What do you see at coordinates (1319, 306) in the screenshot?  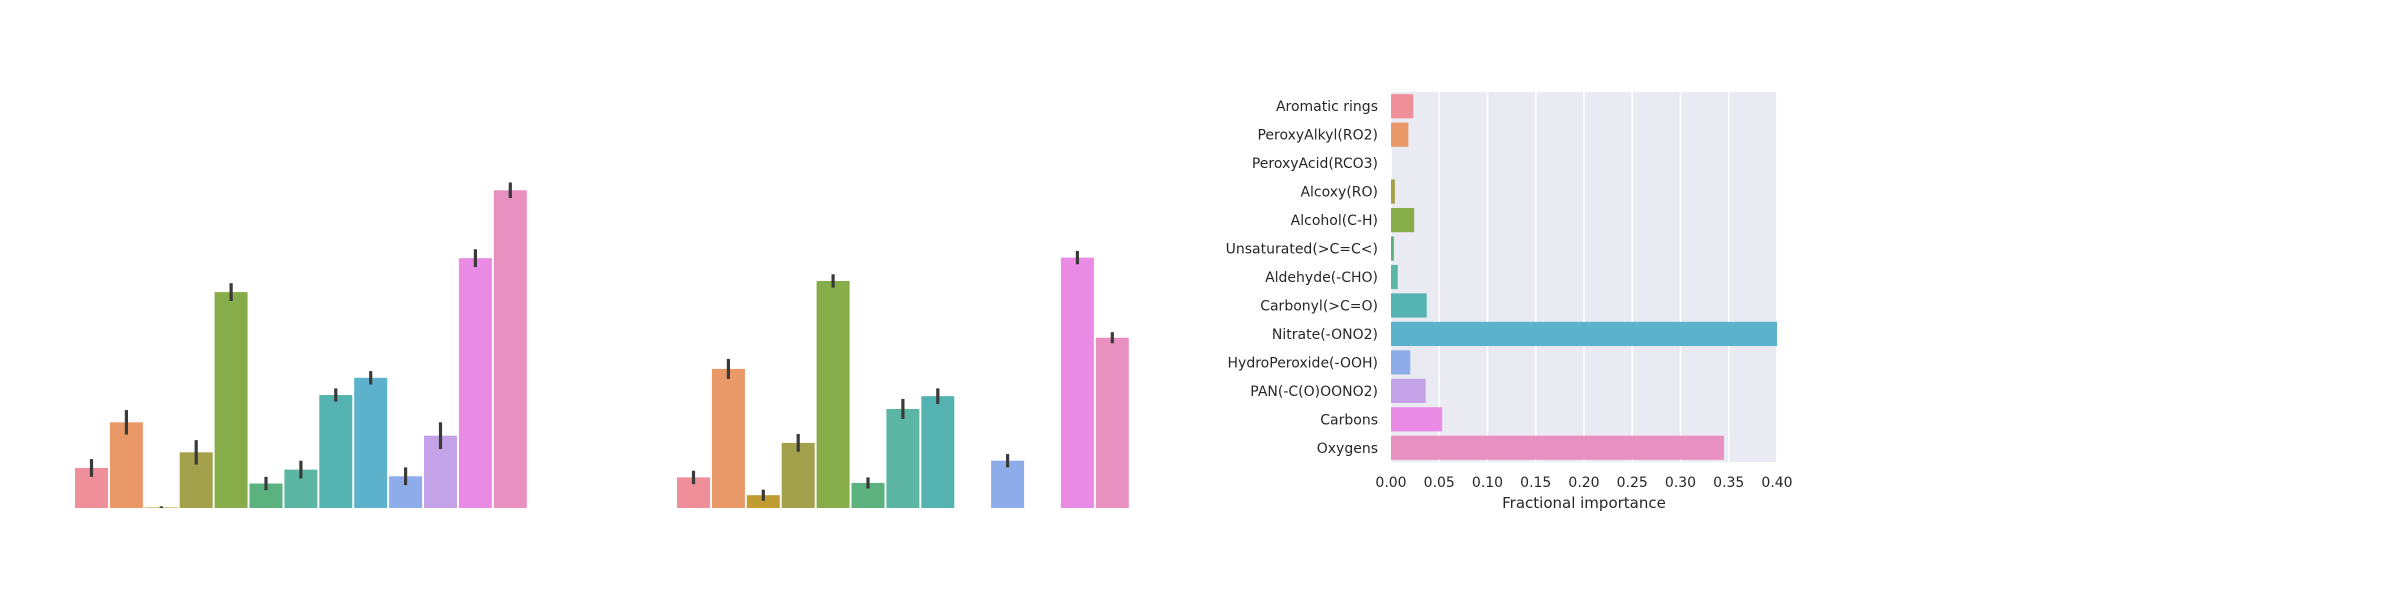 I see `y-tick-label: Carbonyl(>C=O)` at bounding box center [1319, 306].